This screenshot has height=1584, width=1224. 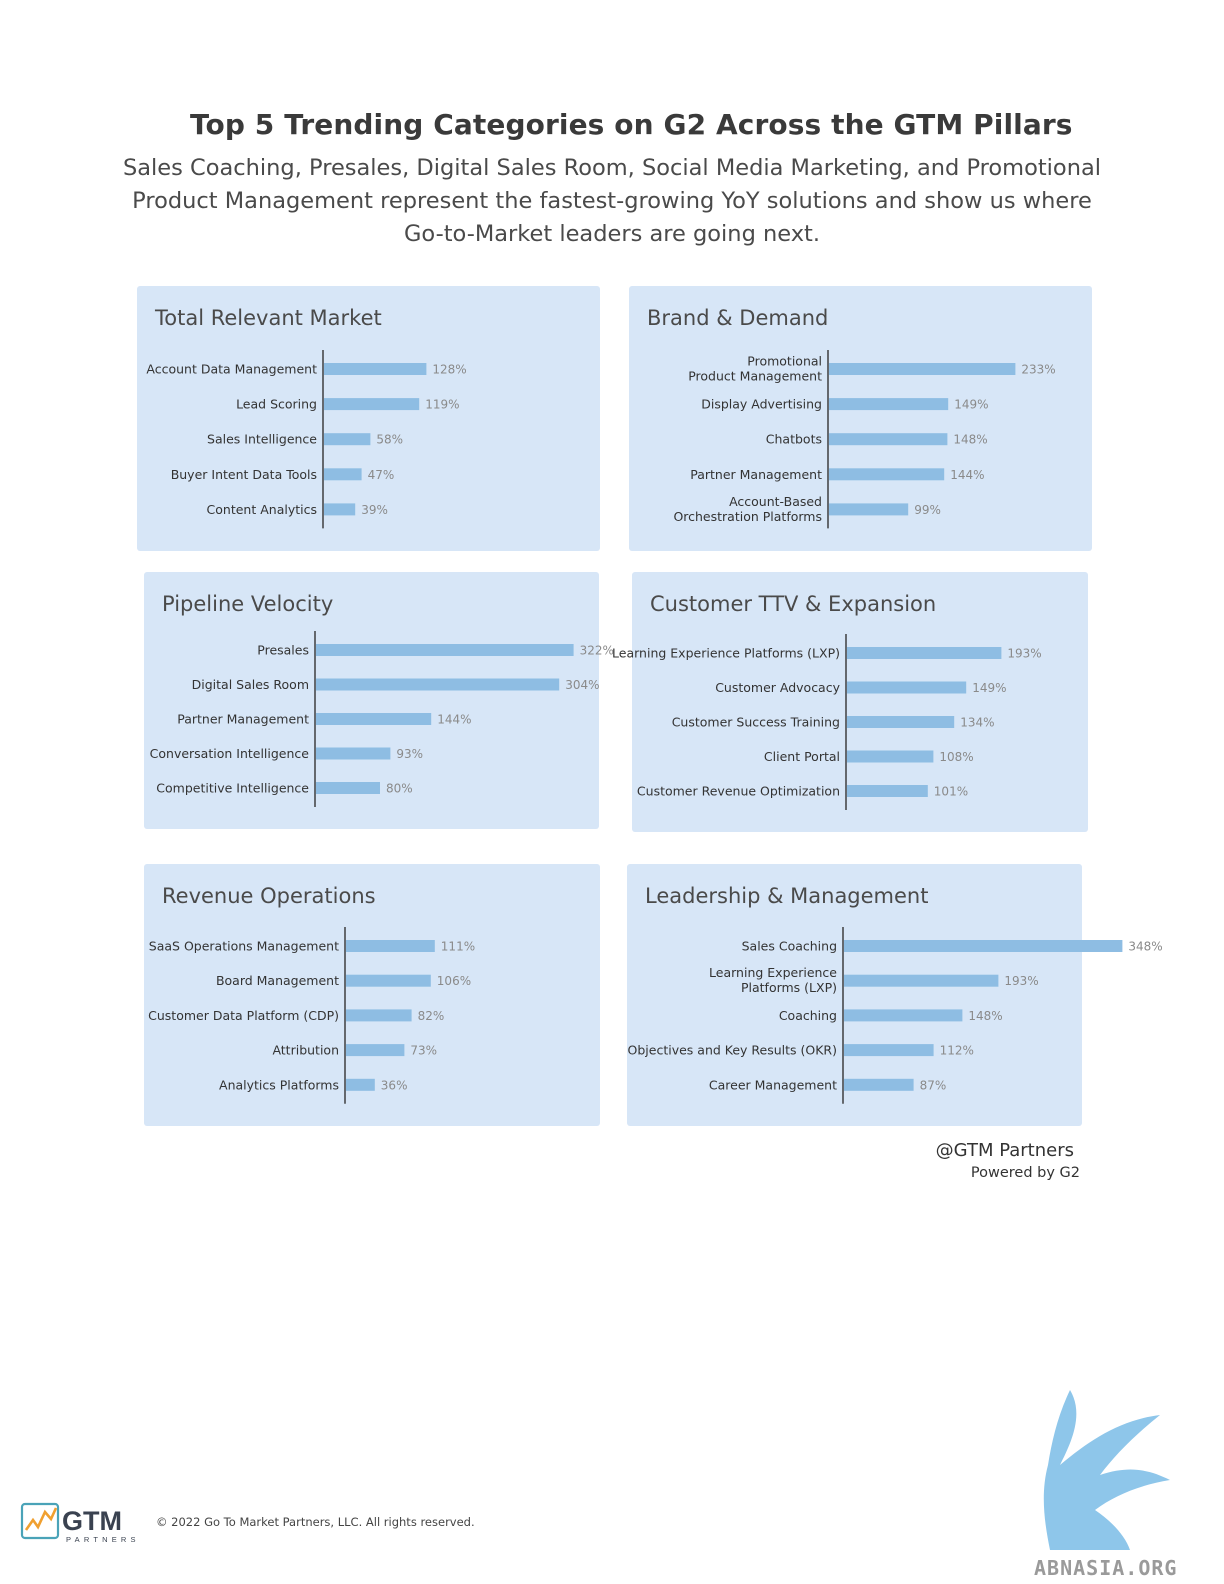 What do you see at coordinates (787, 896) in the screenshot?
I see `chart-title: Leadership & Management` at bounding box center [787, 896].